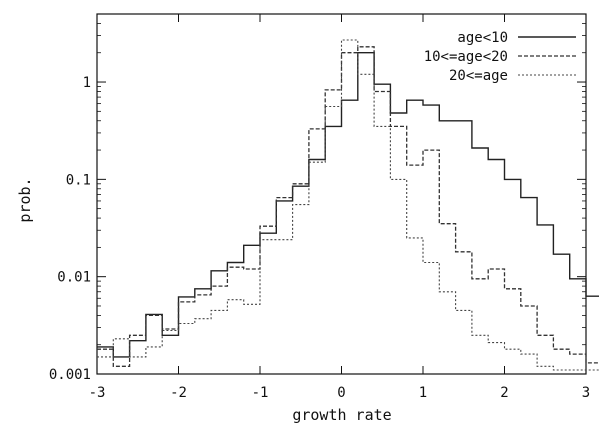 This screenshot has width=599, height=427. Describe the element at coordinates (478, 76) in the screenshot. I see `legend-label-3: 20<=age` at that location.